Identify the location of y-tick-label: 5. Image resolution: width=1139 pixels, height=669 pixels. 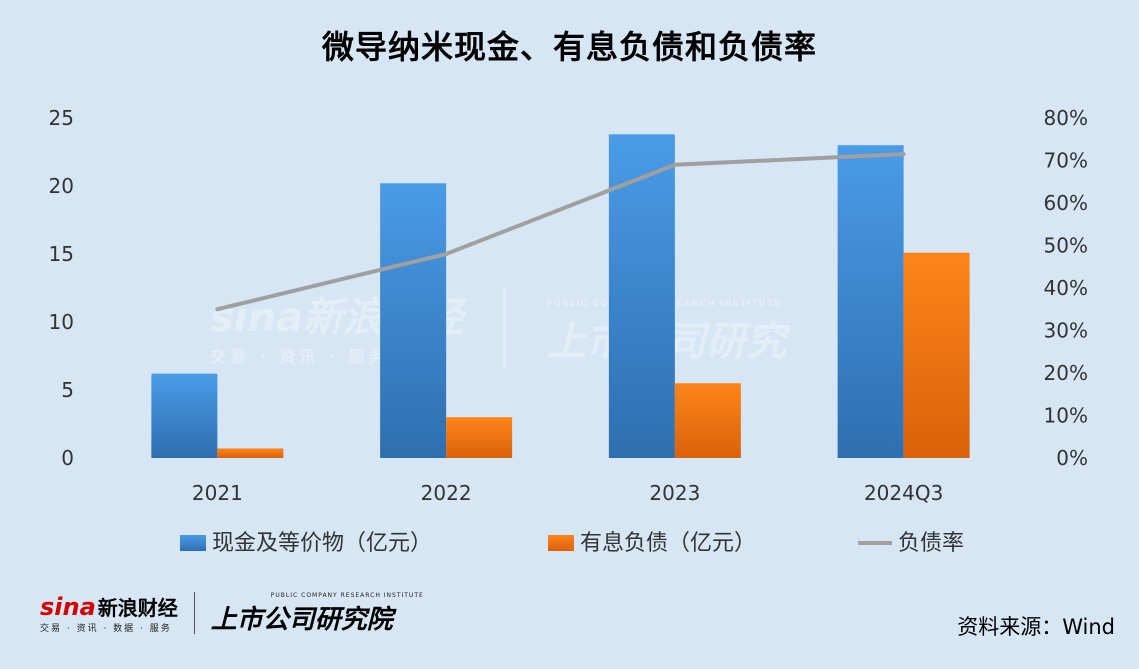
(67, 390).